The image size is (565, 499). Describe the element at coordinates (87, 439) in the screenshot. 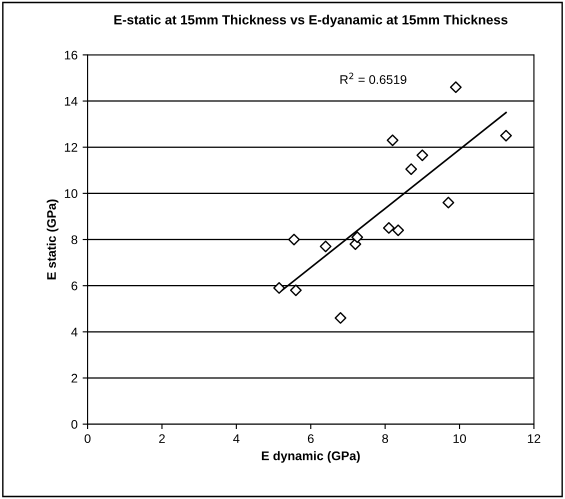

I see `x-tick-label: 0` at that location.